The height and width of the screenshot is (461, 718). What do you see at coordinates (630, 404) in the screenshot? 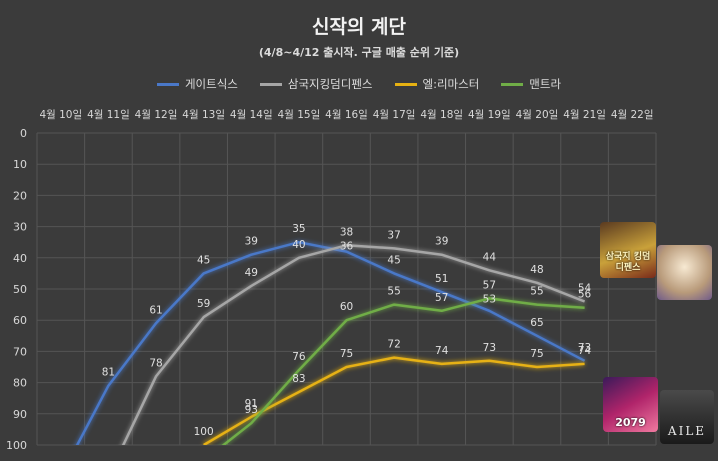
I see `game-icon-gatesix: 2079` at bounding box center [630, 404].